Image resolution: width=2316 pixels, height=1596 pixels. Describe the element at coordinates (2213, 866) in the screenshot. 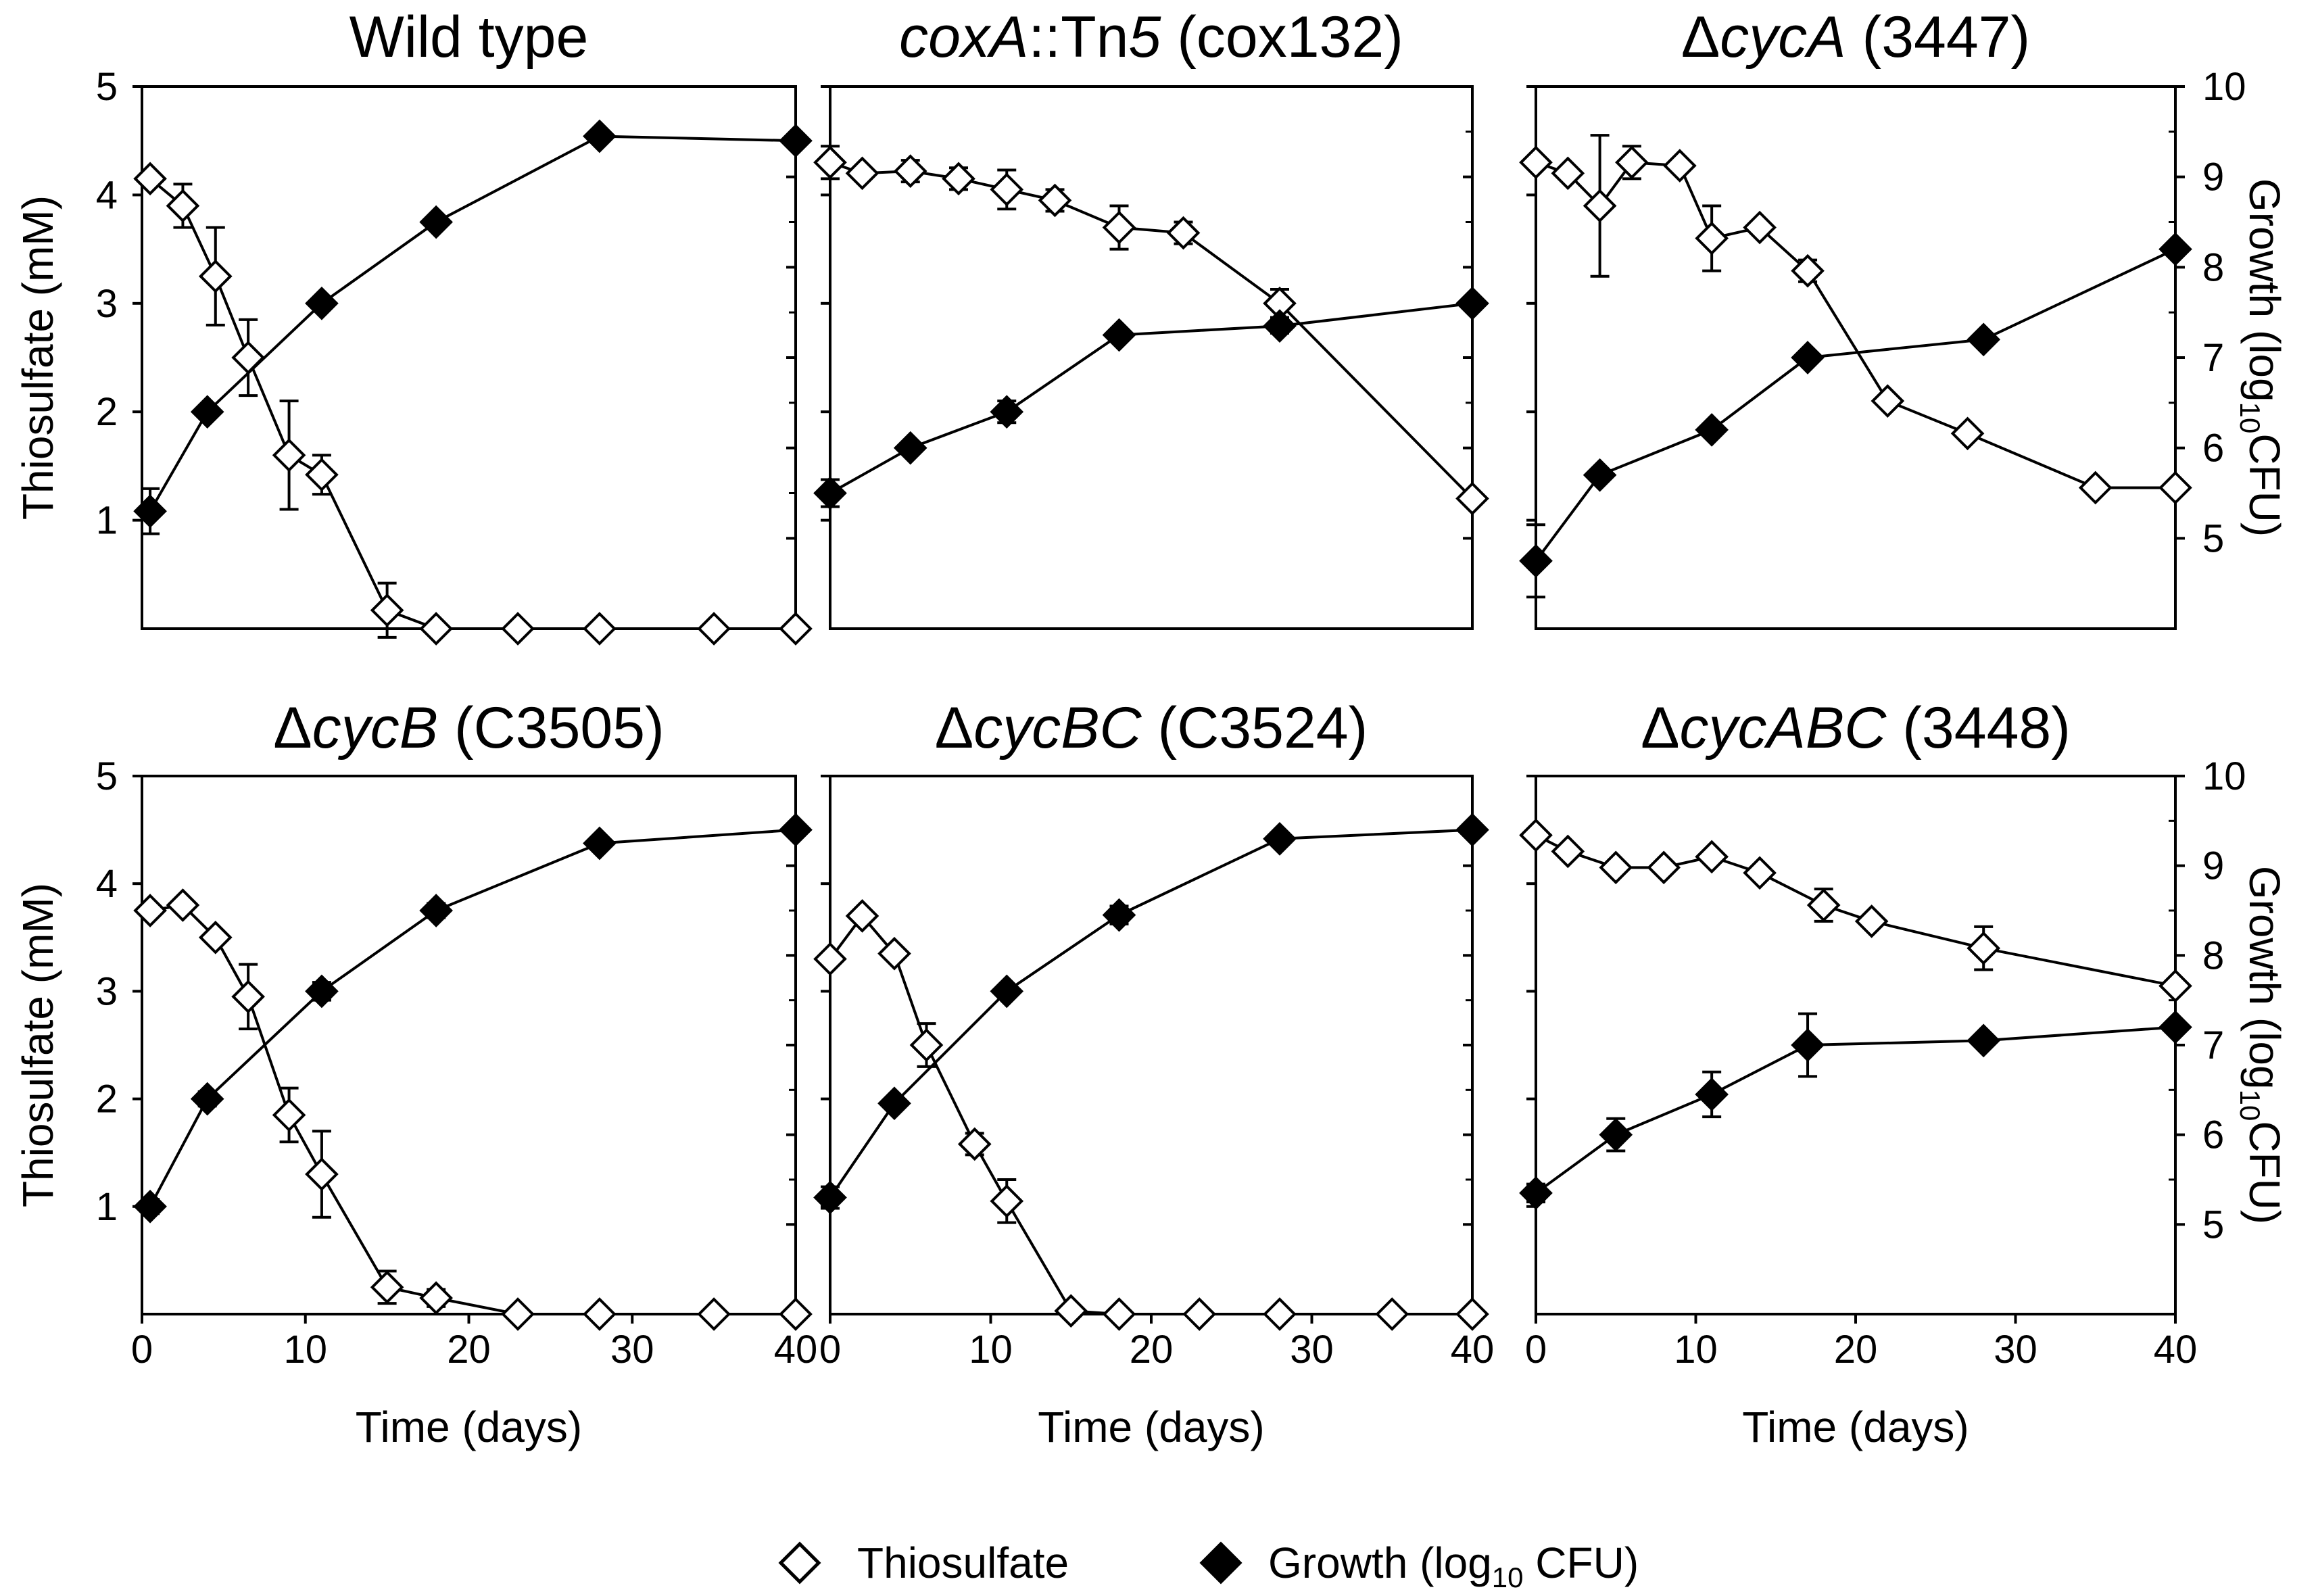

I see `right-tick-label: 9` at that location.